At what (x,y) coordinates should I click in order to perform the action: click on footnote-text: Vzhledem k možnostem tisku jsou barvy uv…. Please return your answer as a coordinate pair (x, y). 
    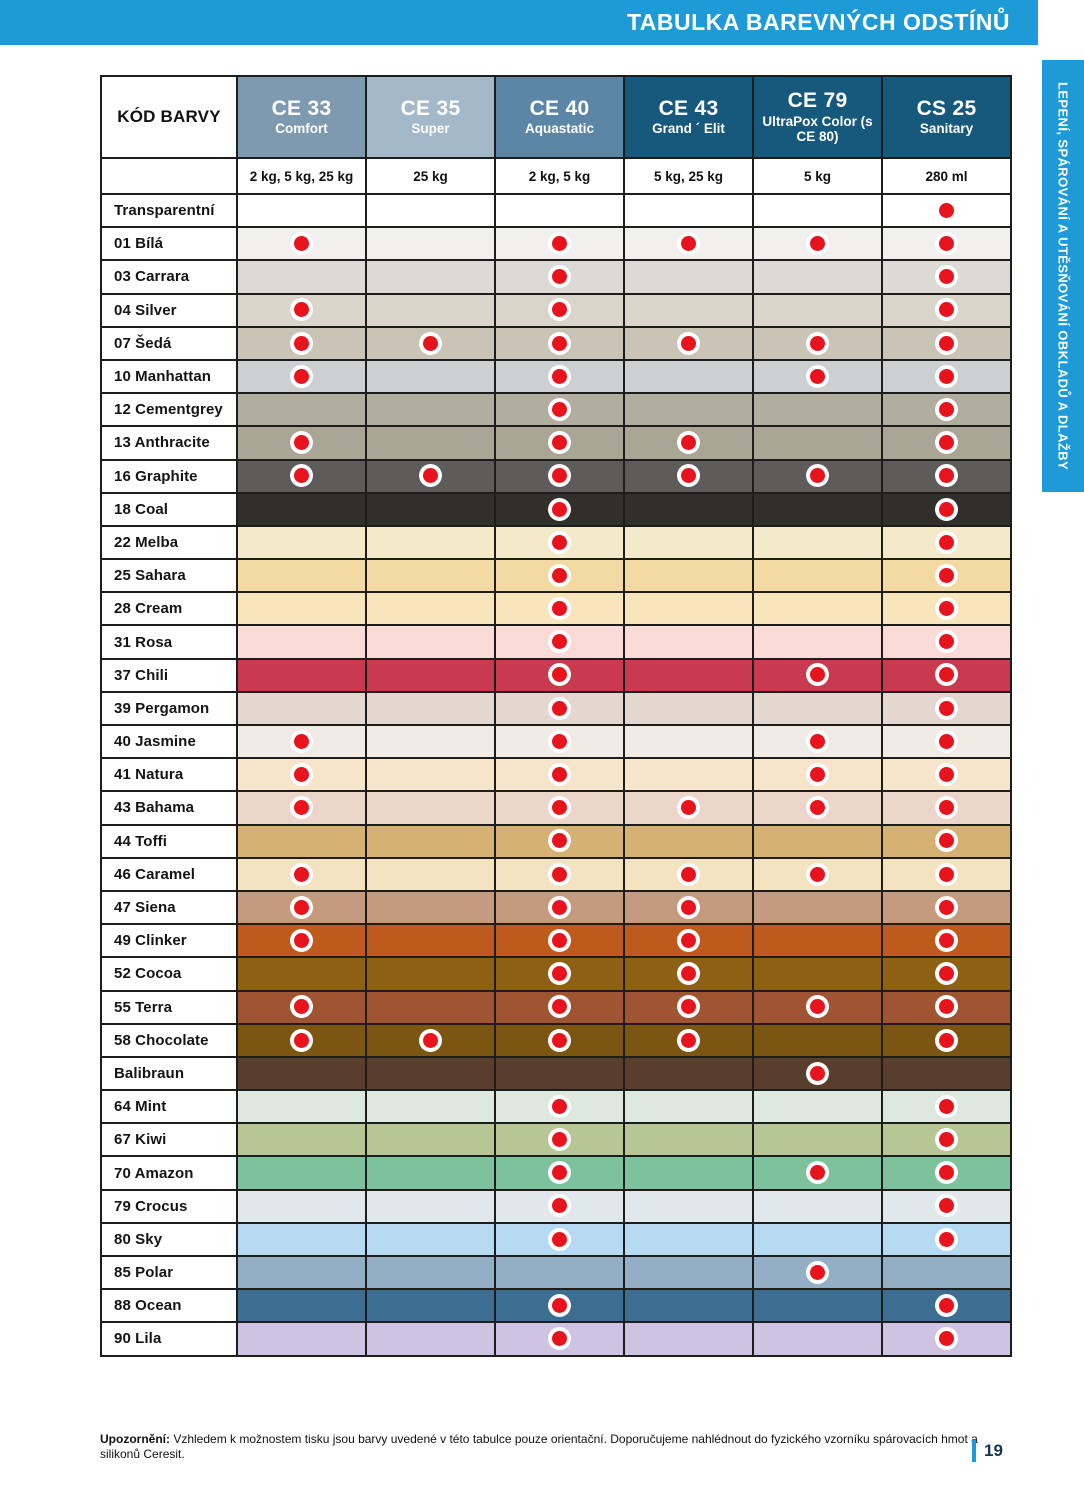
    Looking at the image, I should click on (539, 1446).